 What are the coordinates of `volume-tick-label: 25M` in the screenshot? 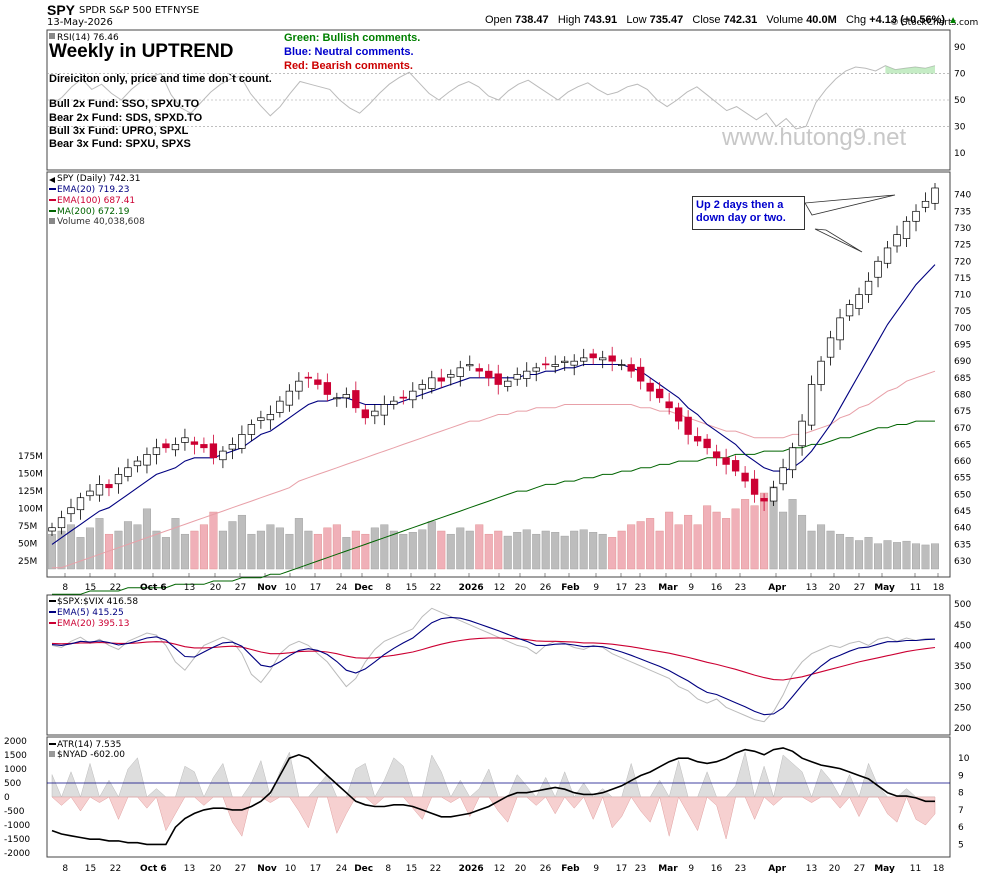 It's located at (27, 562).